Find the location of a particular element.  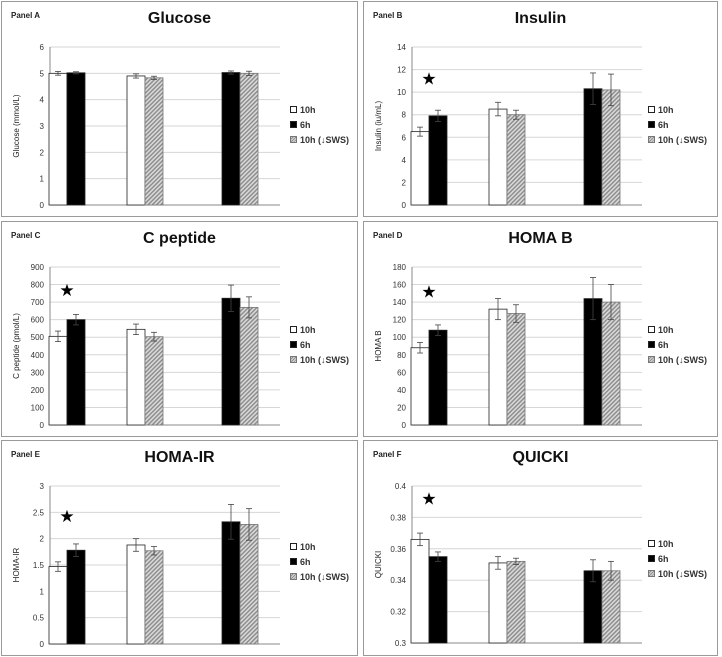

y-axis-label: Glucose (mmol/L) is located at coordinates (16, 125).